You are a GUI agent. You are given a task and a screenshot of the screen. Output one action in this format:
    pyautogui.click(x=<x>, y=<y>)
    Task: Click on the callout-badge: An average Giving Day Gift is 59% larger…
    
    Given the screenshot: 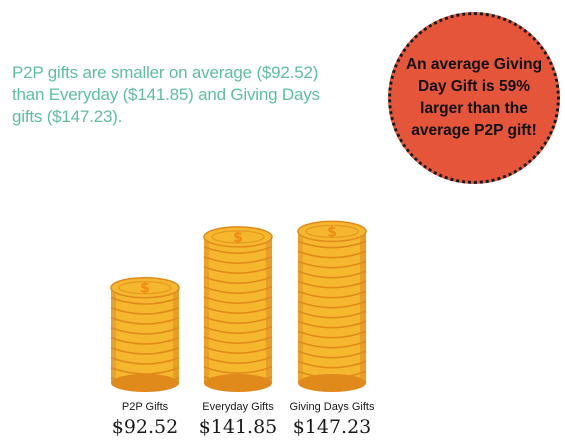 What is the action you would take?
    pyautogui.click(x=474, y=98)
    